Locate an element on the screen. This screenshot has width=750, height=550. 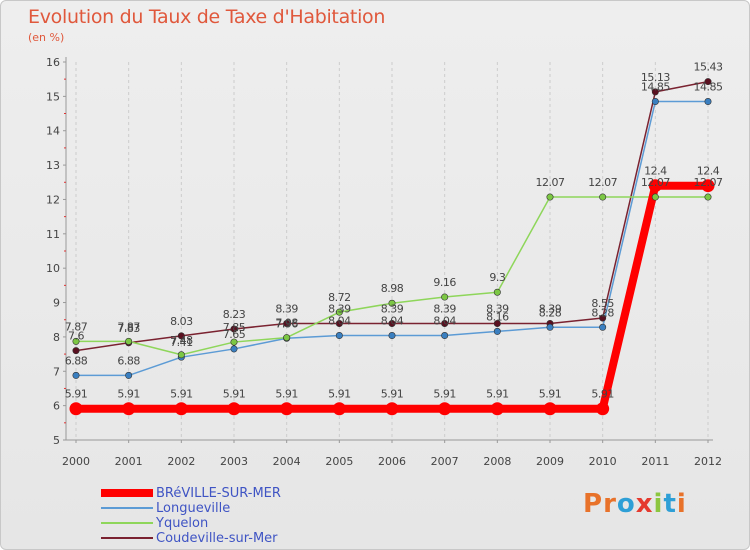
proxiti-logo: Proxiti is located at coordinates (635, 504).